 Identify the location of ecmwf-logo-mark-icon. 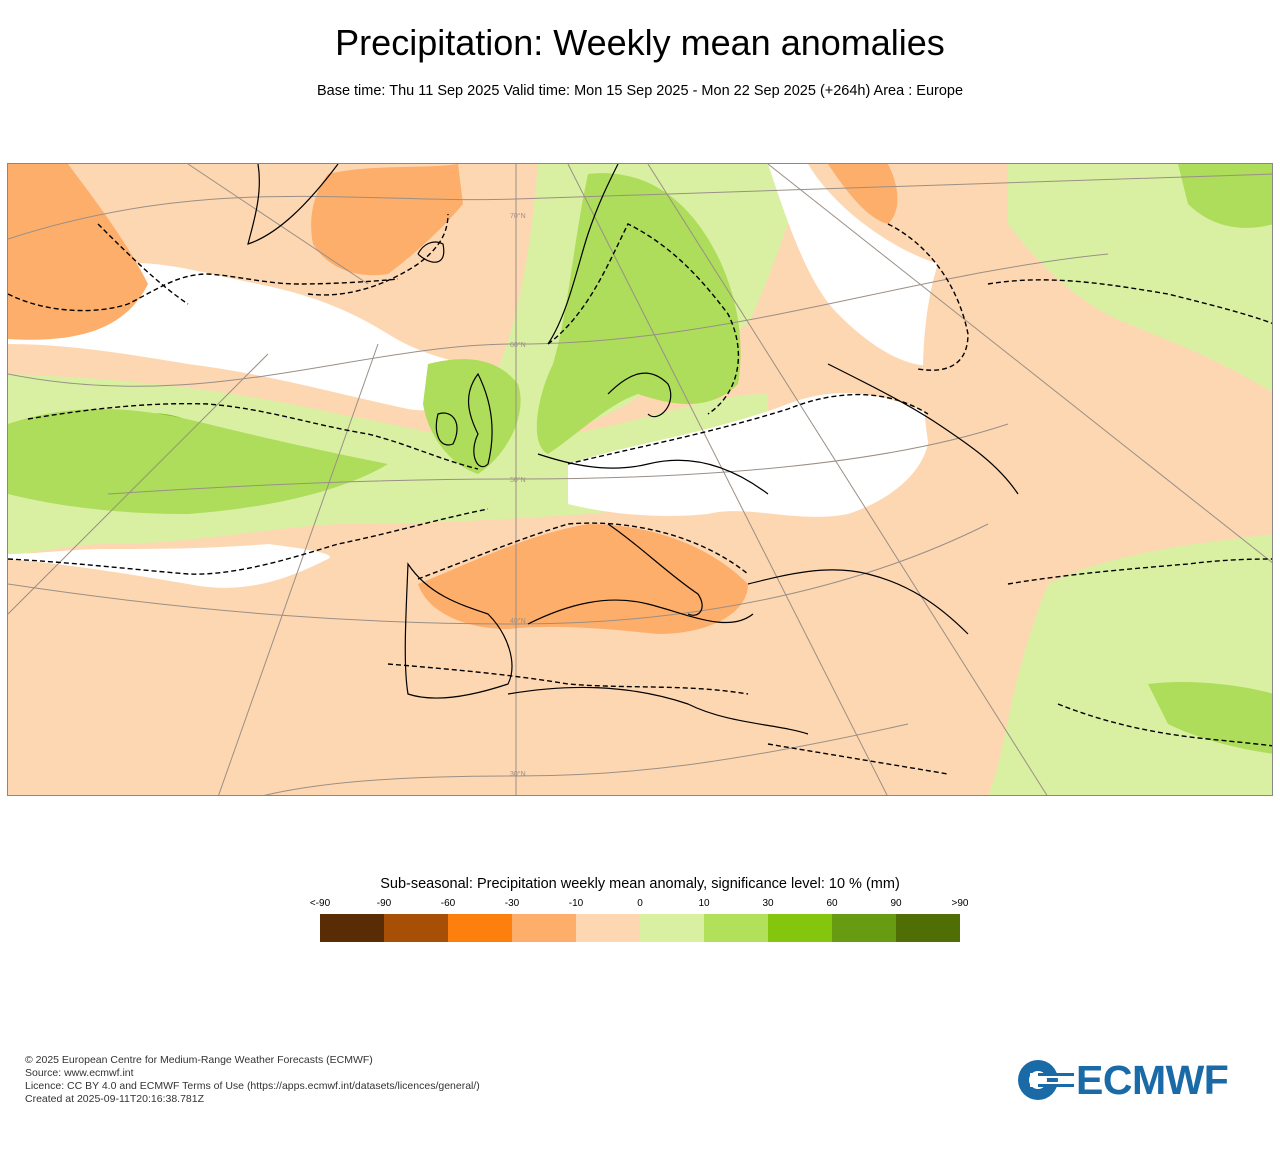
(1046, 1080).